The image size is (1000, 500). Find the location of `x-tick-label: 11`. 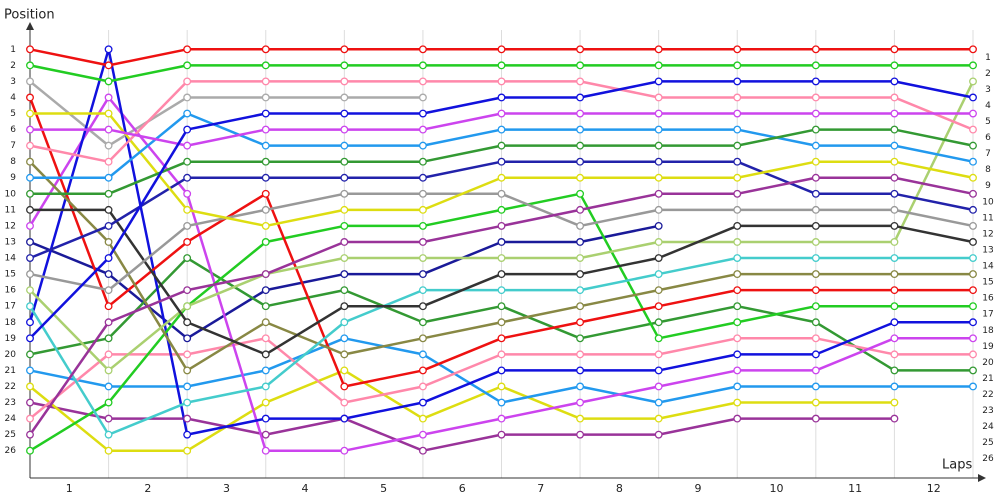

x-tick-label: 11 is located at coordinates (855, 488).